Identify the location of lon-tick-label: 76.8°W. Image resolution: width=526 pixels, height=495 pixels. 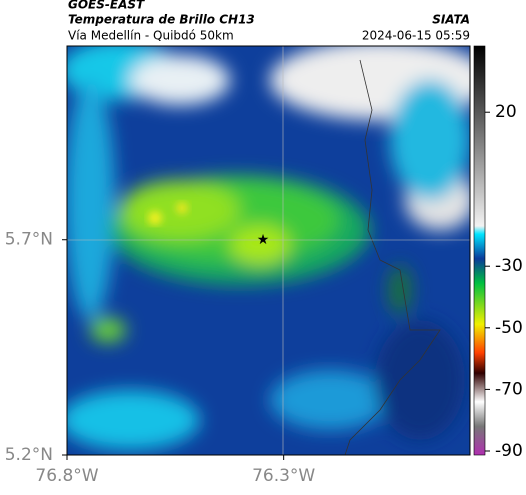
(66, 476).